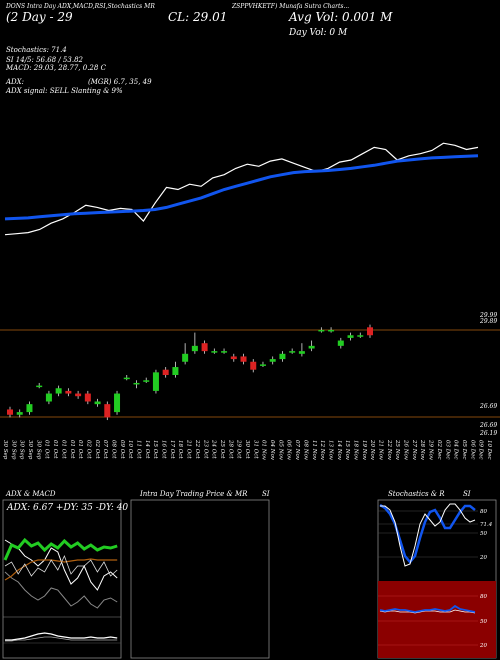  Describe the element at coordinates (120, 82) in the screenshot. I see `mgr-value: (MGR) 6.7, 35, 49` at that location.